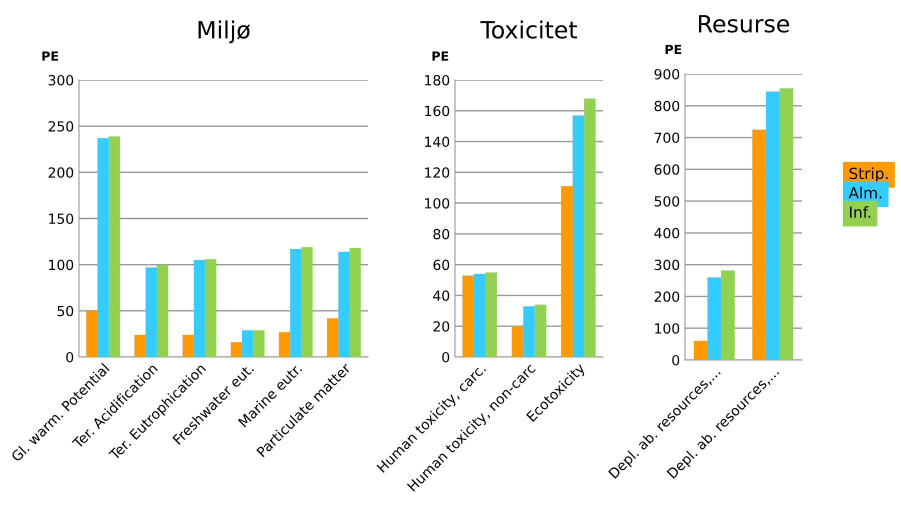  What do you see at coordinates (667, 138) in the screenshot?
I see `y-tick-label: 700` at bounding box center [667, 138].